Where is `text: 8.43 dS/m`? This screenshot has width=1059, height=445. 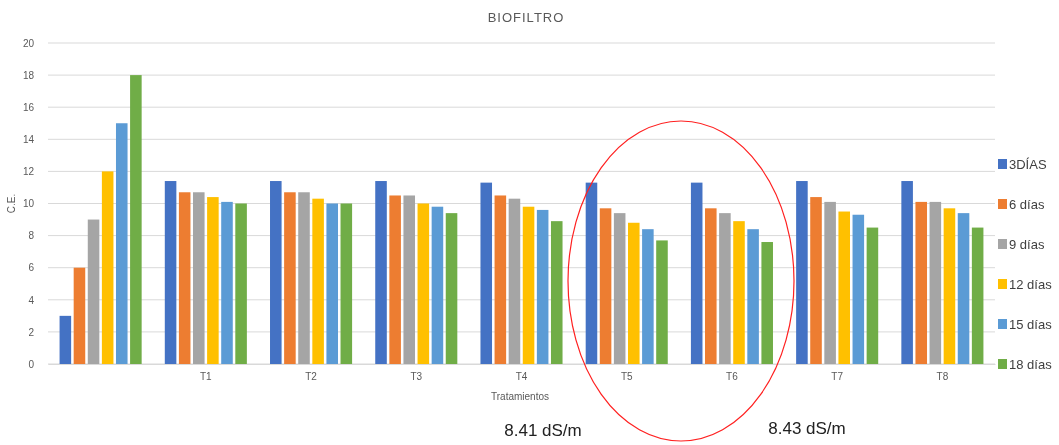 text: 8.43 dS/m is located at coordinates (807, 428).